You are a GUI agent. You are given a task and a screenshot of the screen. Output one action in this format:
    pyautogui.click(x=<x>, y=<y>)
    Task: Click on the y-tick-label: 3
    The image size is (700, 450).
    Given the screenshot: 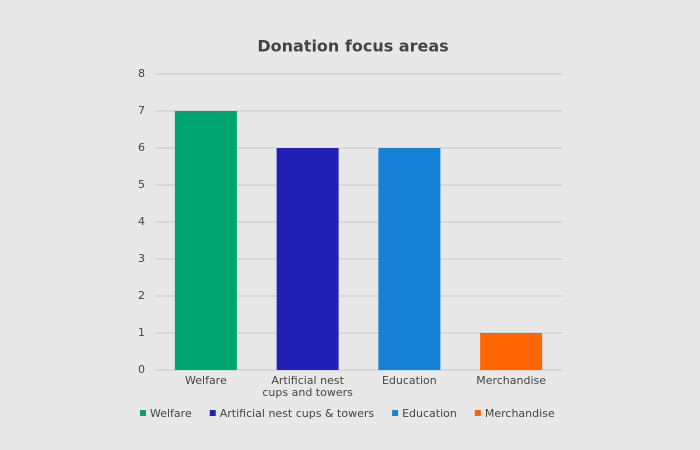 What is the action you would take?
    pyautogui.click(x=141, y=258)
    